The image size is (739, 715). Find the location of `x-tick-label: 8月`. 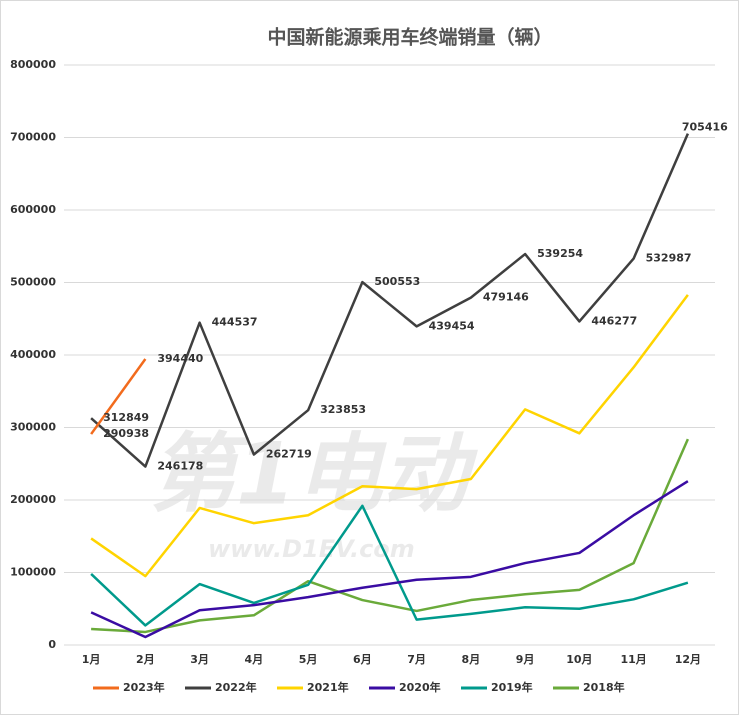

x-tick-label: 8月 is located at coordinates (471, 659).